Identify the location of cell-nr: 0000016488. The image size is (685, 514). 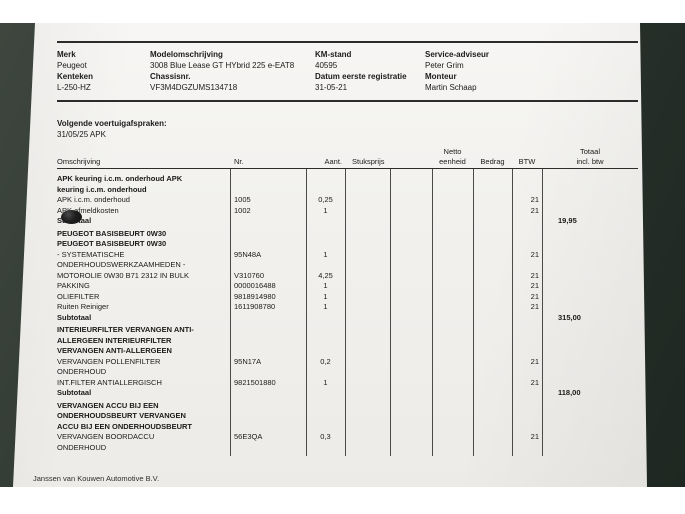
(255, 285).